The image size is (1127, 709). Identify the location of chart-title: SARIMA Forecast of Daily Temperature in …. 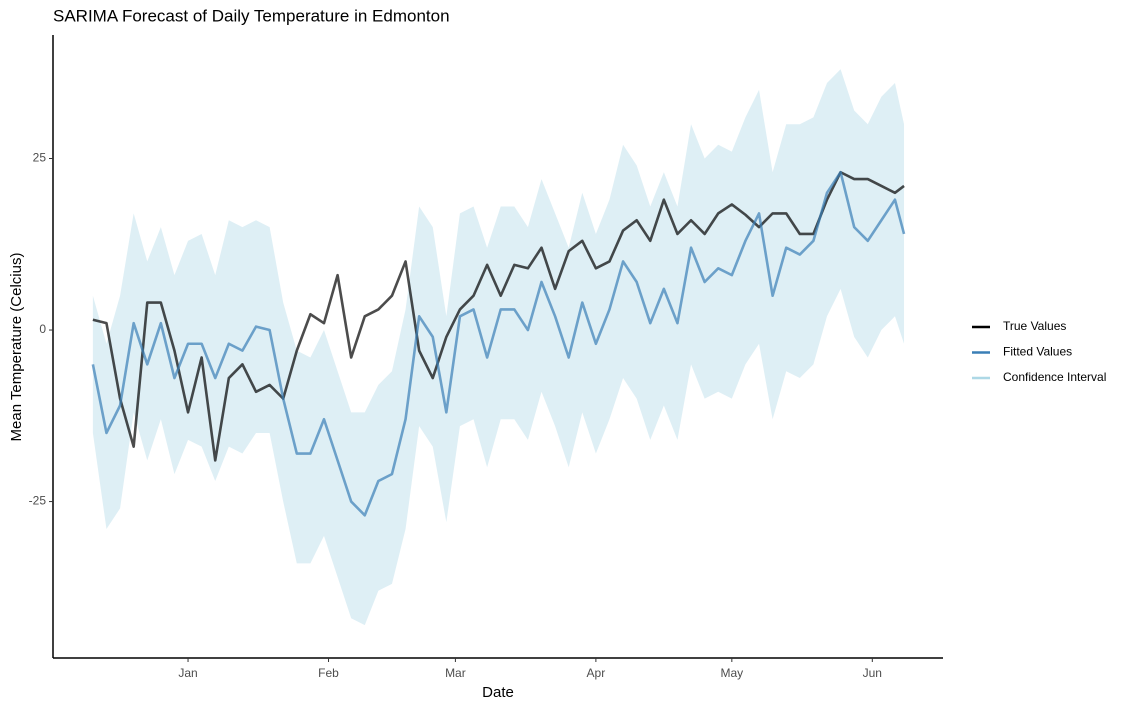
(251, 15).